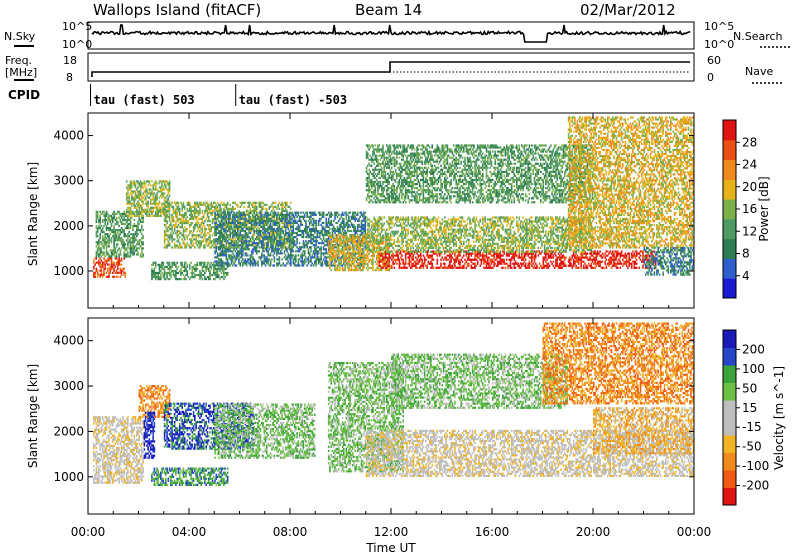 The image size is (800, 554). Describe the element at coordinates (719, 44) in the screenshot. I see `noise-right-ytick-low: 10^0` at that location.